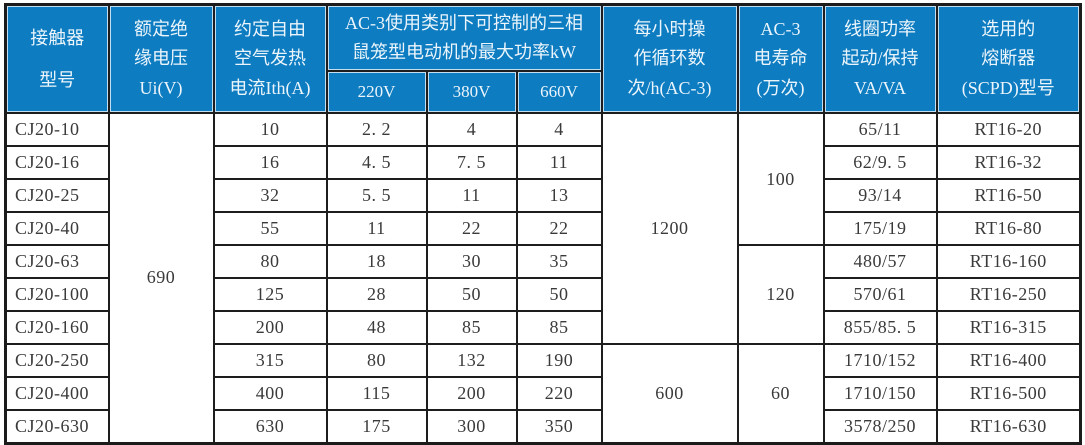 The height and width of the screenshot is (445, 1085). I want to click on table-row: CJ20-25 32 5. 5 11 13 93/14 RT16-50, so click(543, 195).